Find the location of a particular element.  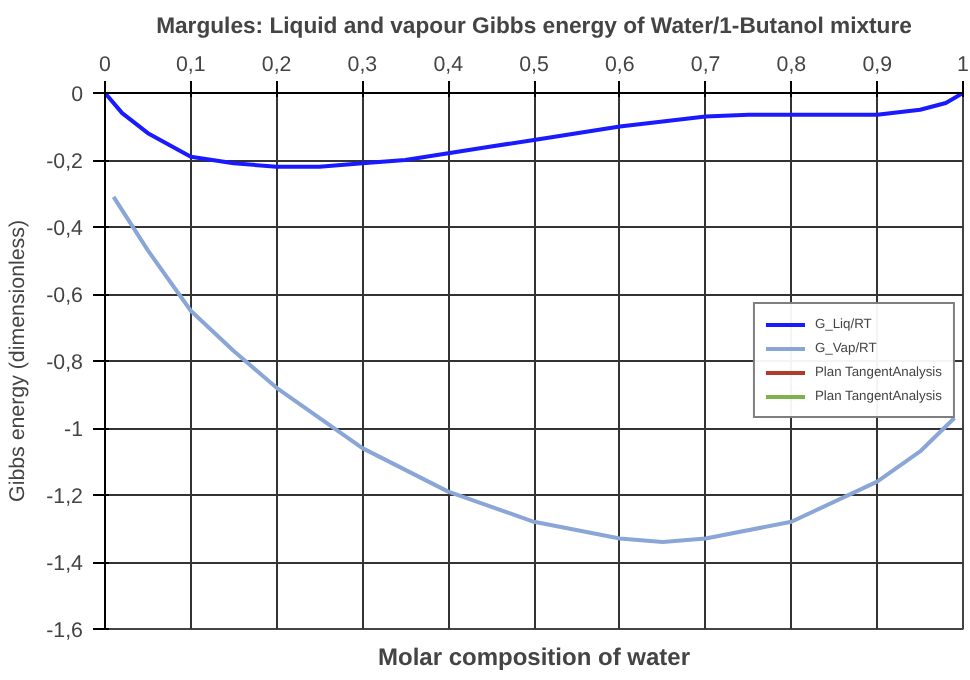

x-tick-label: 0 is located at coordinates (105, 65).